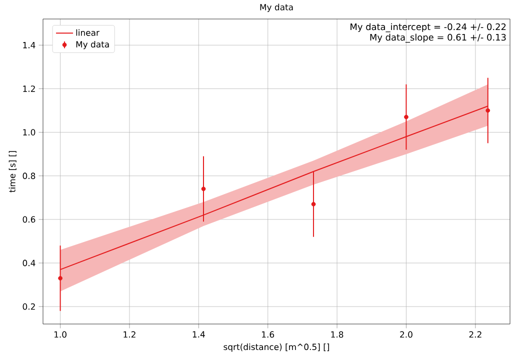  Describe the element at coordinates (28, 306) in the screenshot. I see `y-tick-label: 0.2` at that location.